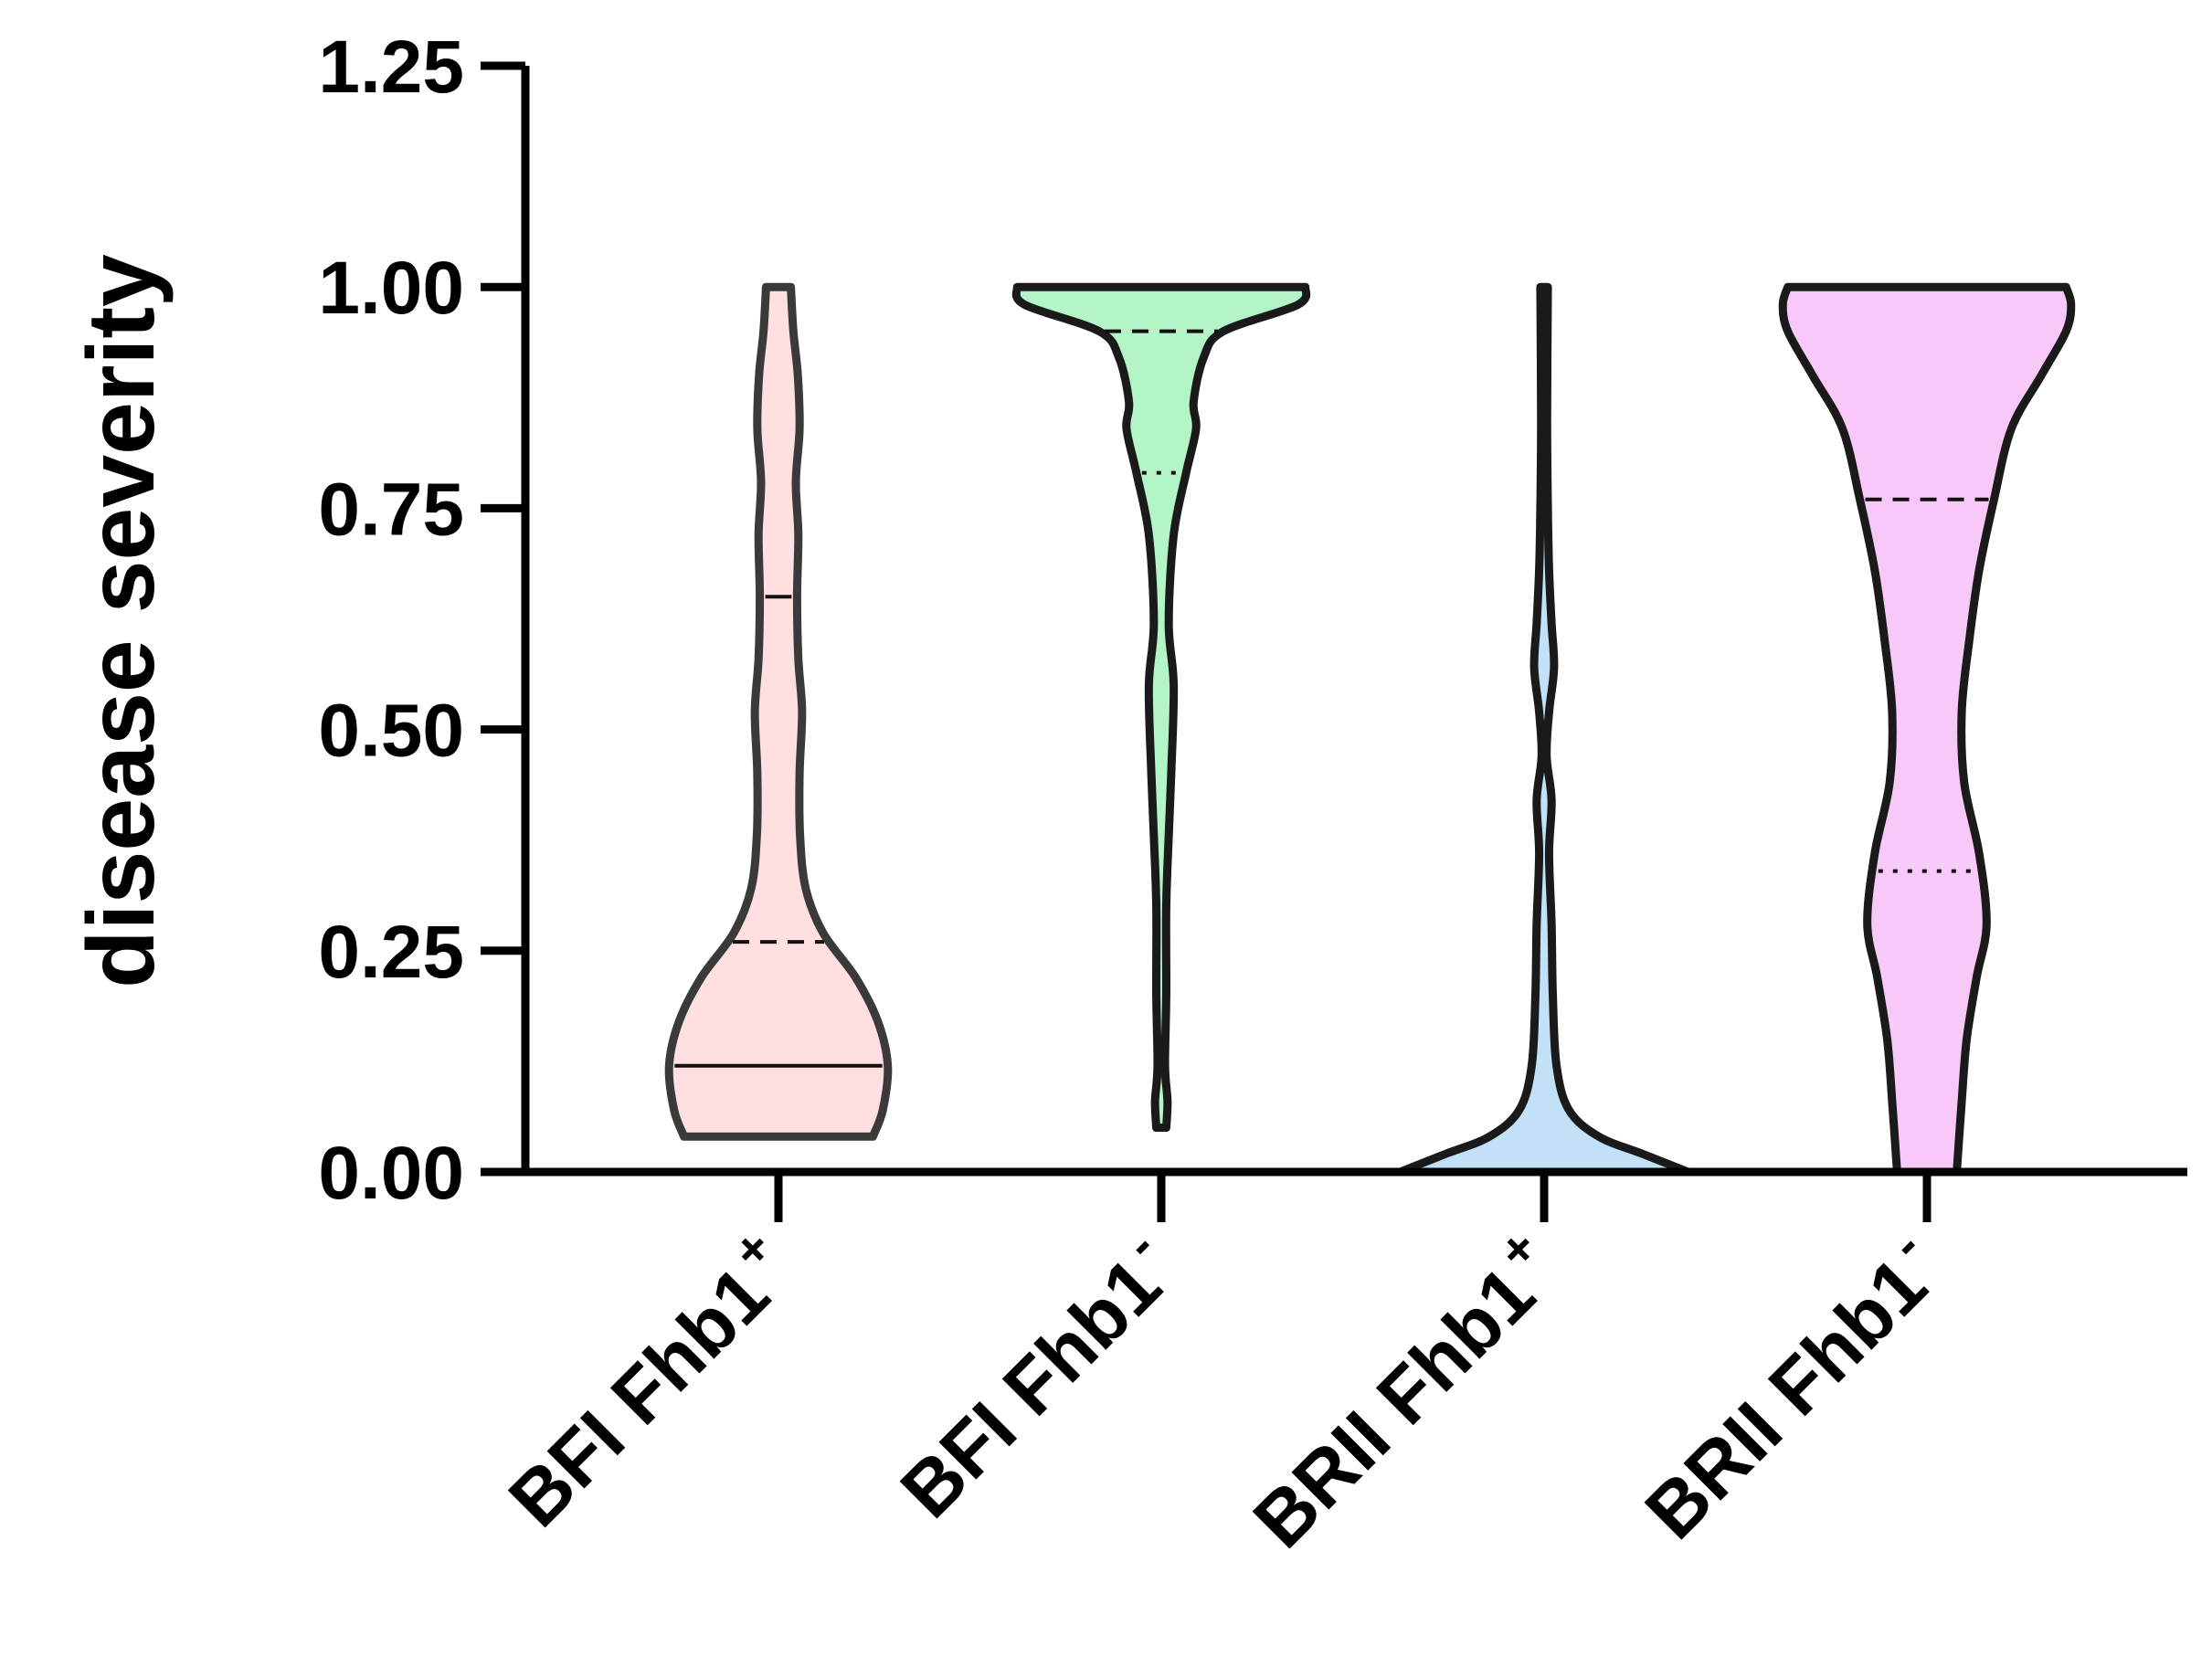  Describe the element at coordinates (391, 1173) in the screenshot. I see `y-tick-label: 0.00` at that location.